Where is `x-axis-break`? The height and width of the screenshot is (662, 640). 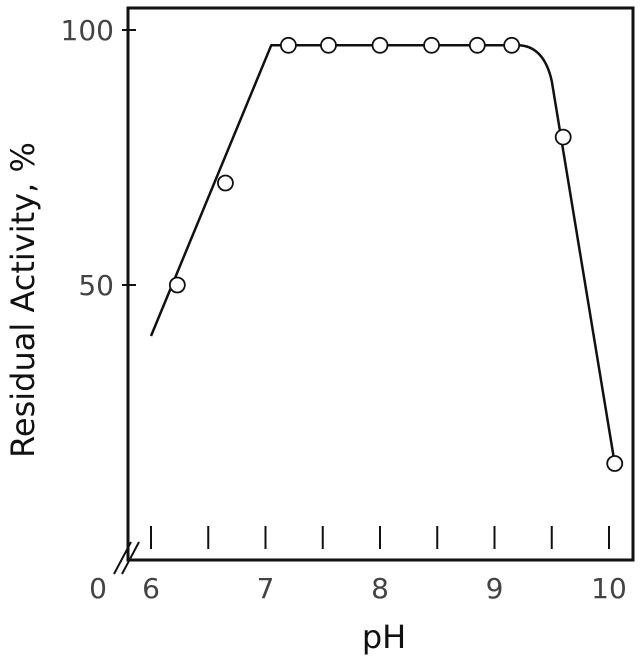
x-axis-break is located at coordinates (126, 558).